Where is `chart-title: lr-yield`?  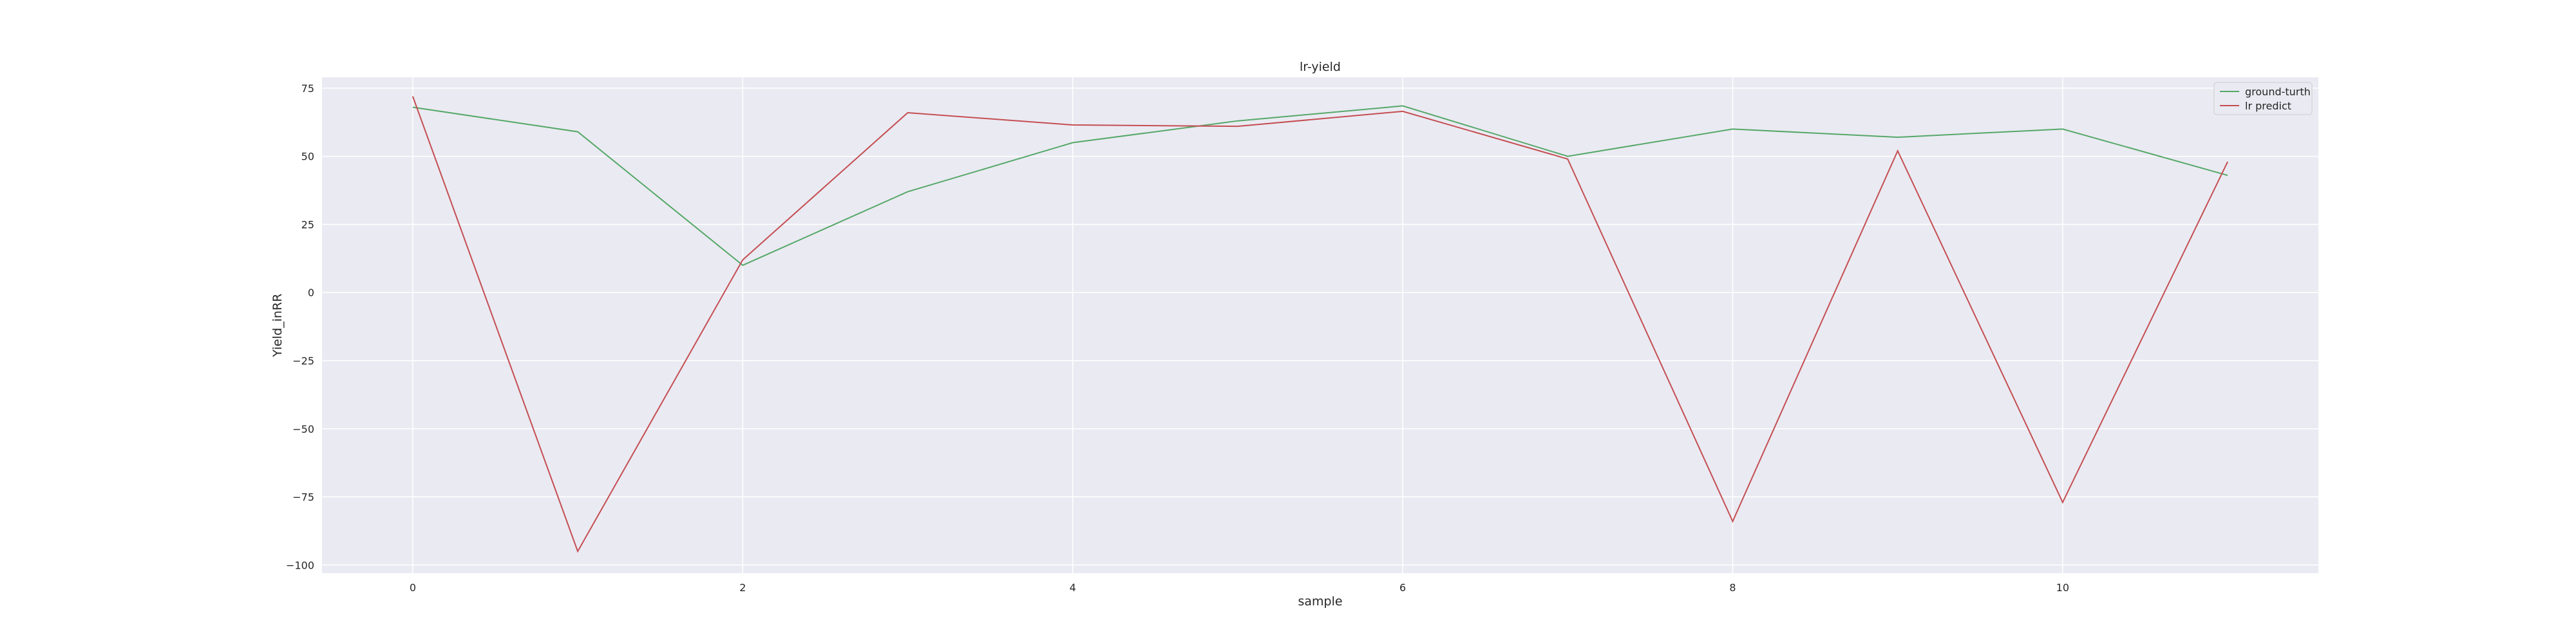 chart-title: lr-yield is located at coordinates (1320, 67).